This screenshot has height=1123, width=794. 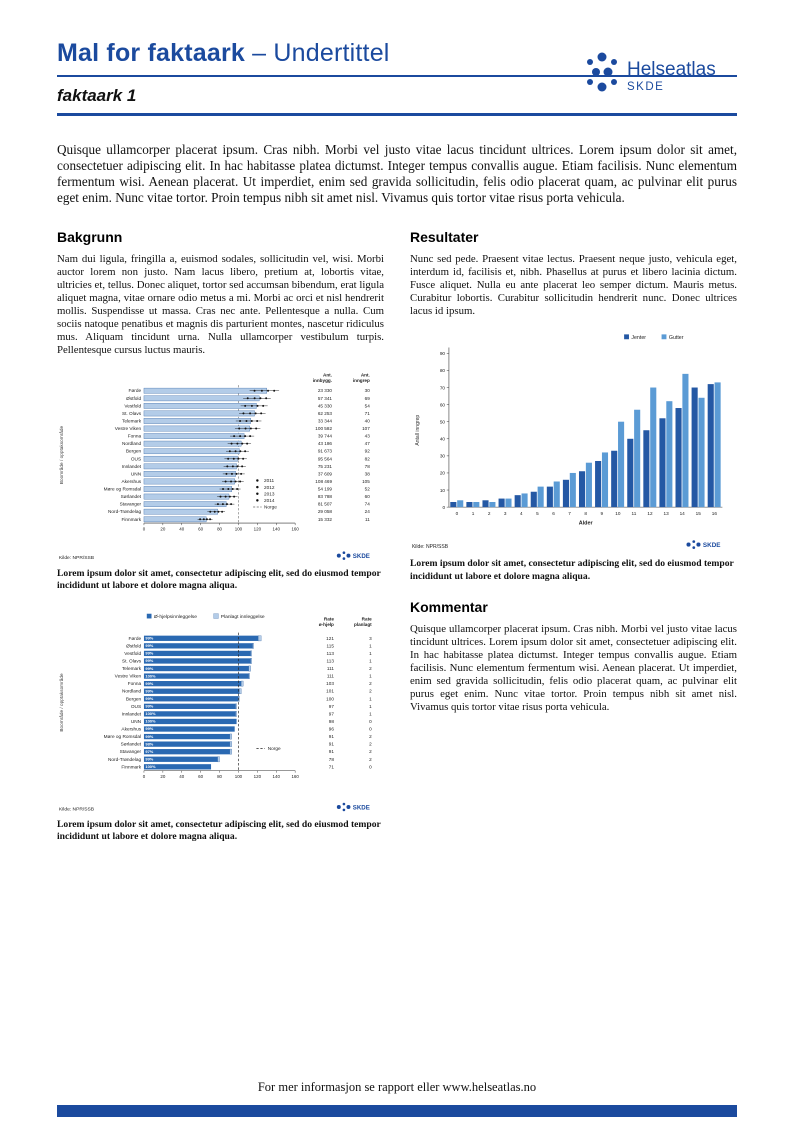 I want to click on svg-text: 8, so click(x=585, y=513).